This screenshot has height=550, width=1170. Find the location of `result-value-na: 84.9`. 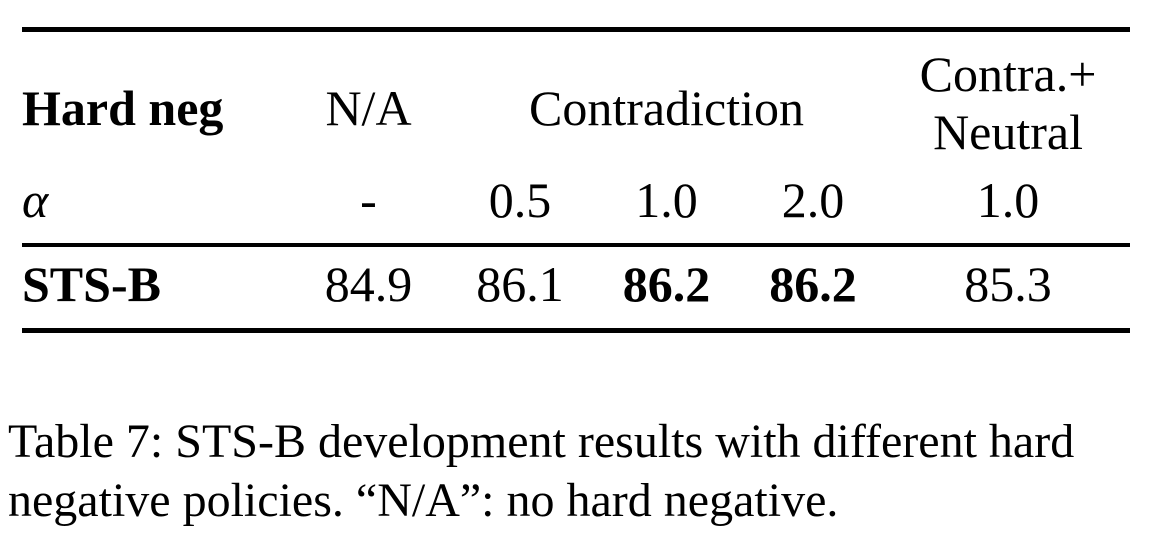

result-value-na: 84.9 is located at coordinates (368, 284).